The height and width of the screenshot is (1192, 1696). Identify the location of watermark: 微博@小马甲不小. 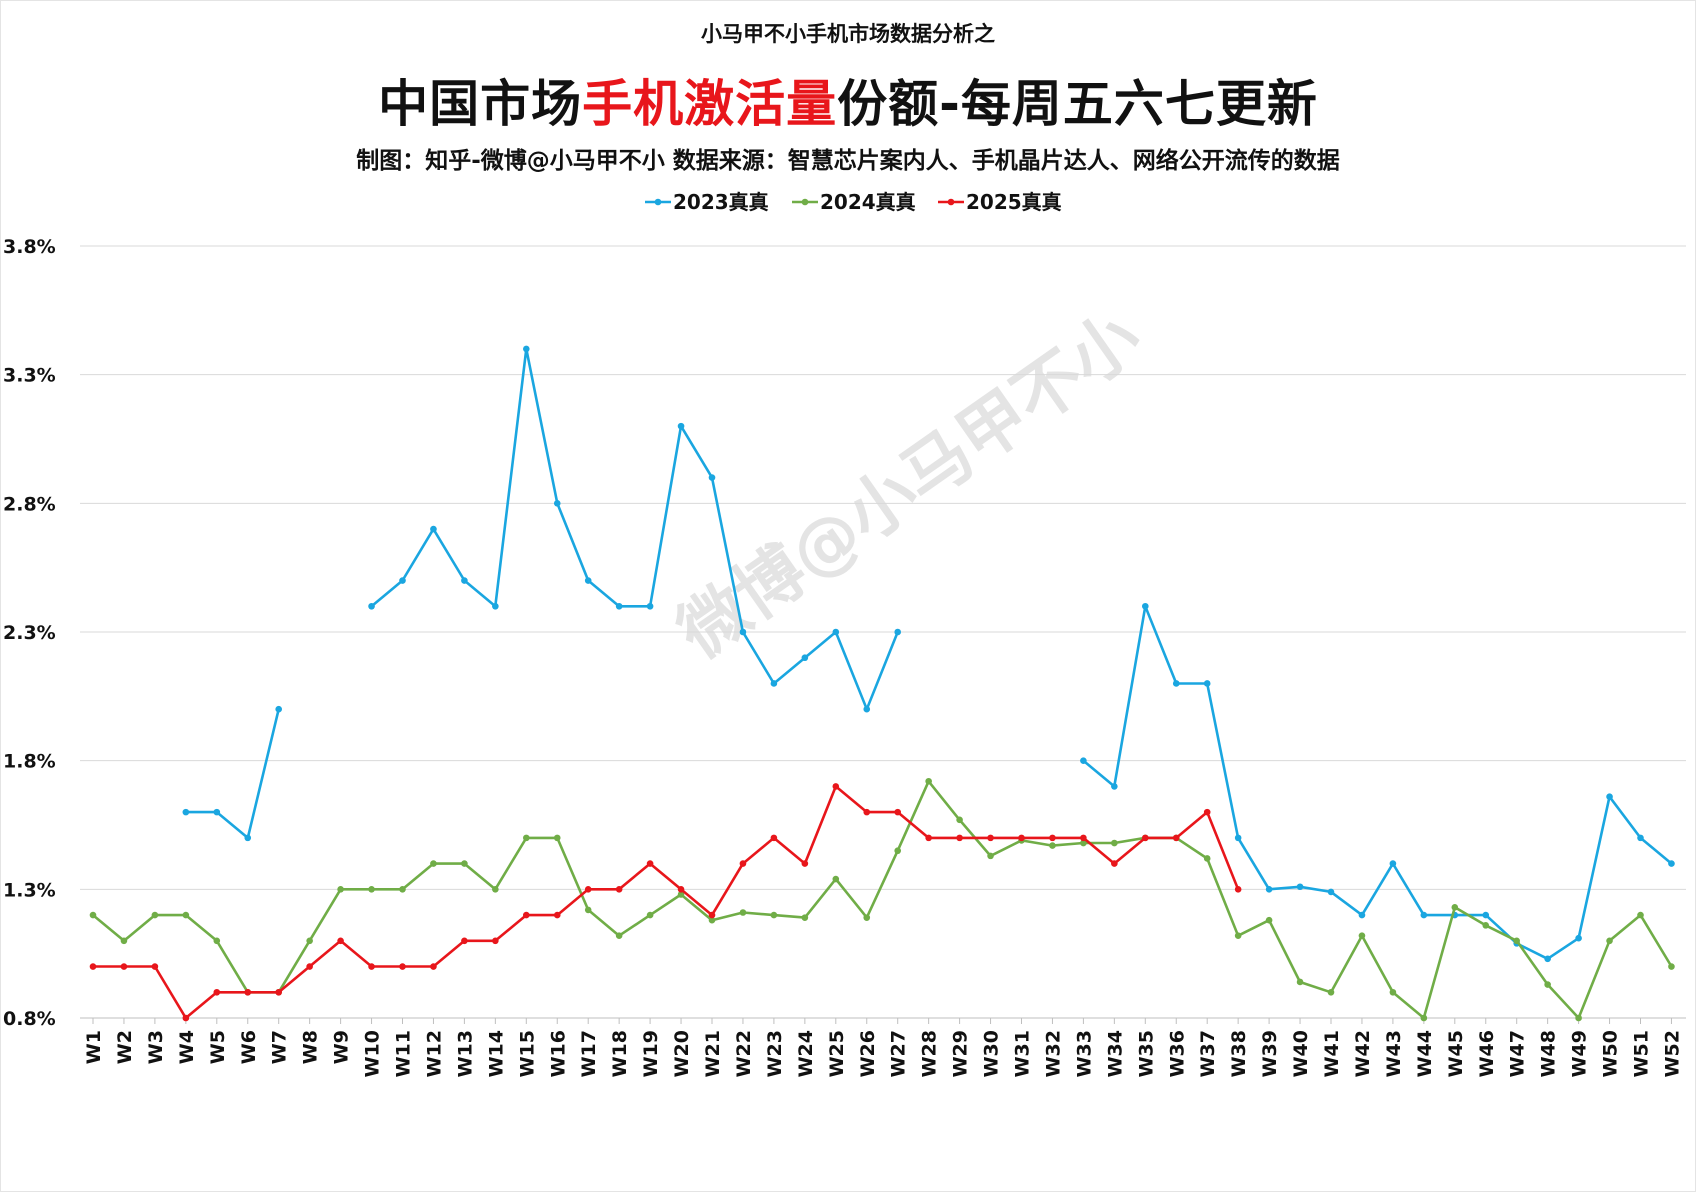
(910, 485).